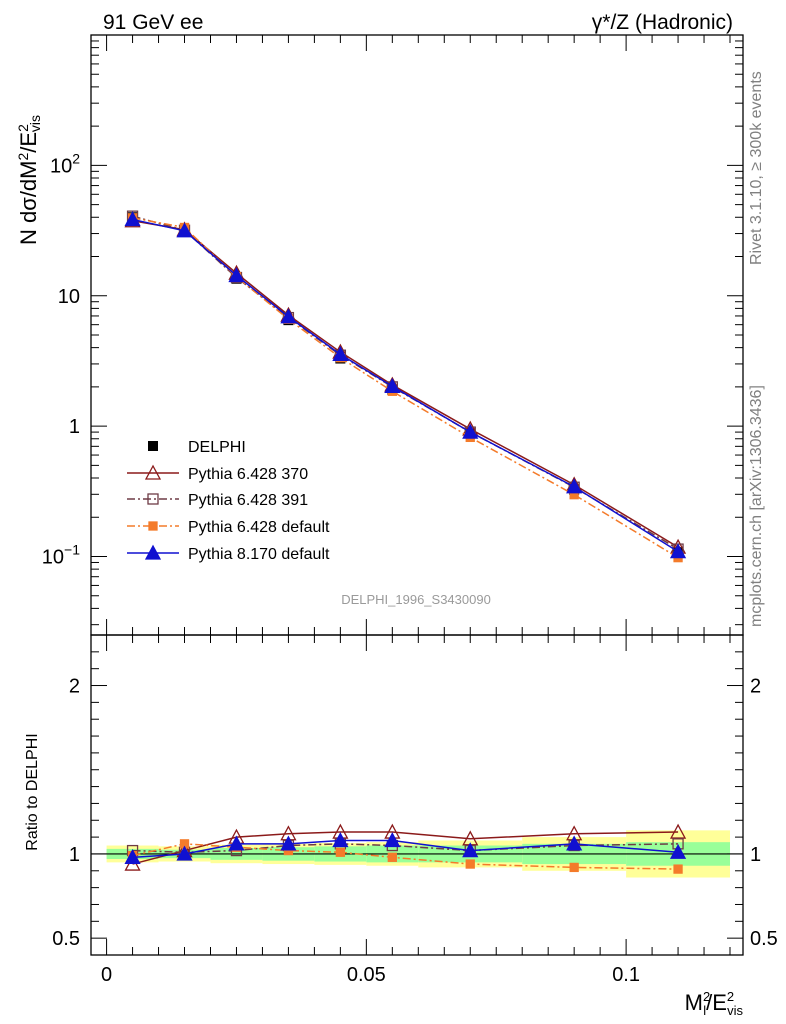 The height and width of the screenshot is (1024, 786). What do you see at coordinates (74, 687) in the screenshot?
I see `ratio-y-tick-label: 2` at bounding box center [74, 687].